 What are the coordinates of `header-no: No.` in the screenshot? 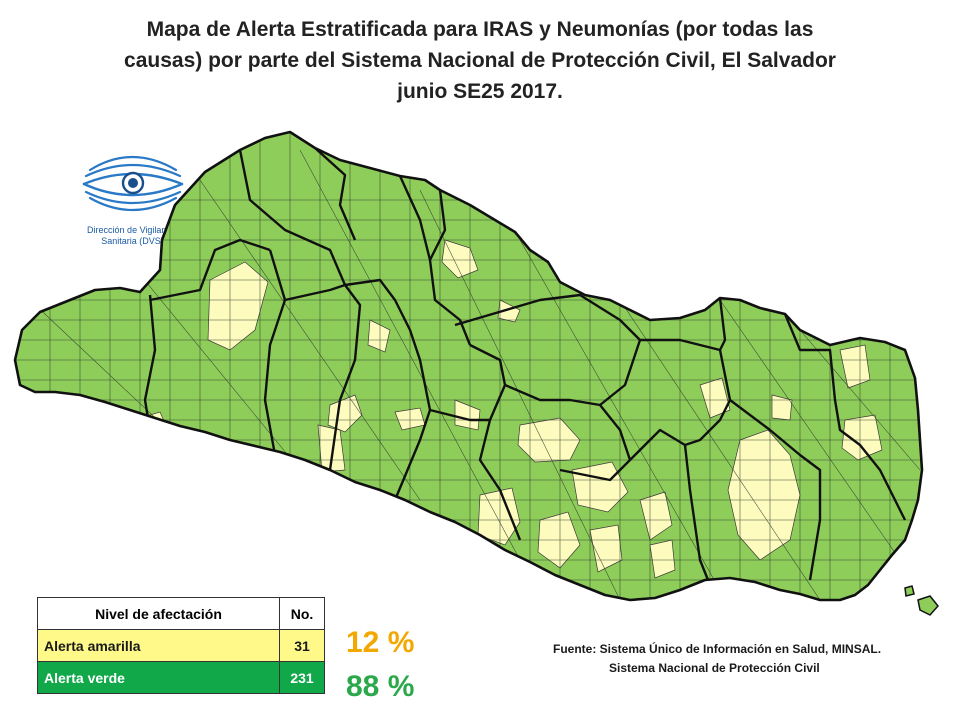 It's located at (302, 613).